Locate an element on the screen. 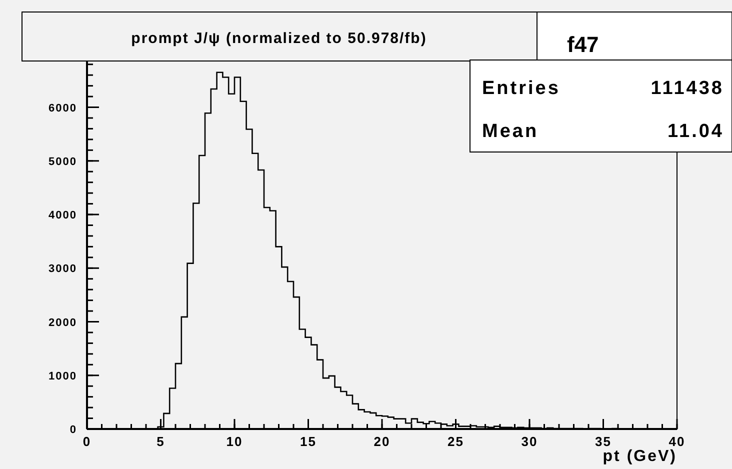 The width and height of the screenshot is (732, 469). x-tick-label: 15 is located at coordinates (308, 441).